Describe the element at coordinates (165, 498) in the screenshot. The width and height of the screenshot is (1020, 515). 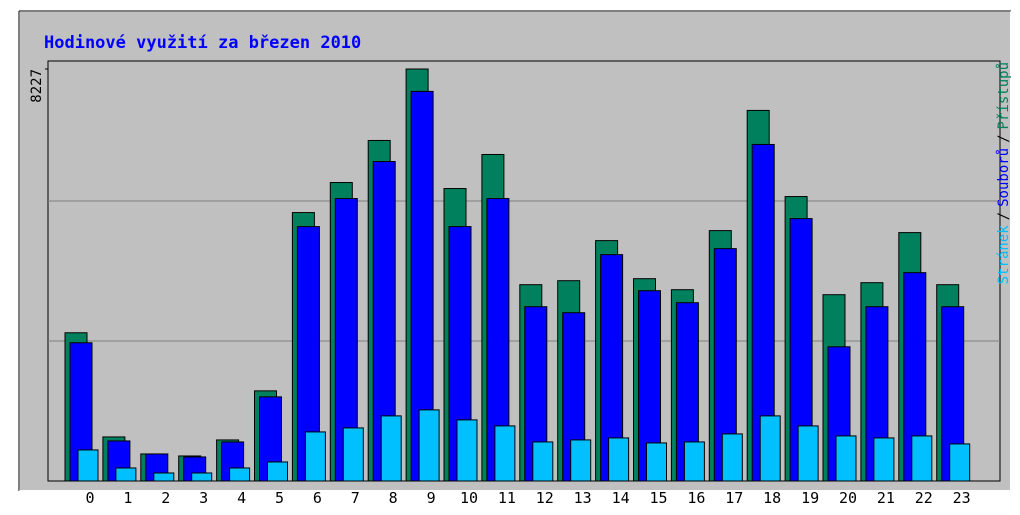
I see `x-tick-label: 2` at that location.